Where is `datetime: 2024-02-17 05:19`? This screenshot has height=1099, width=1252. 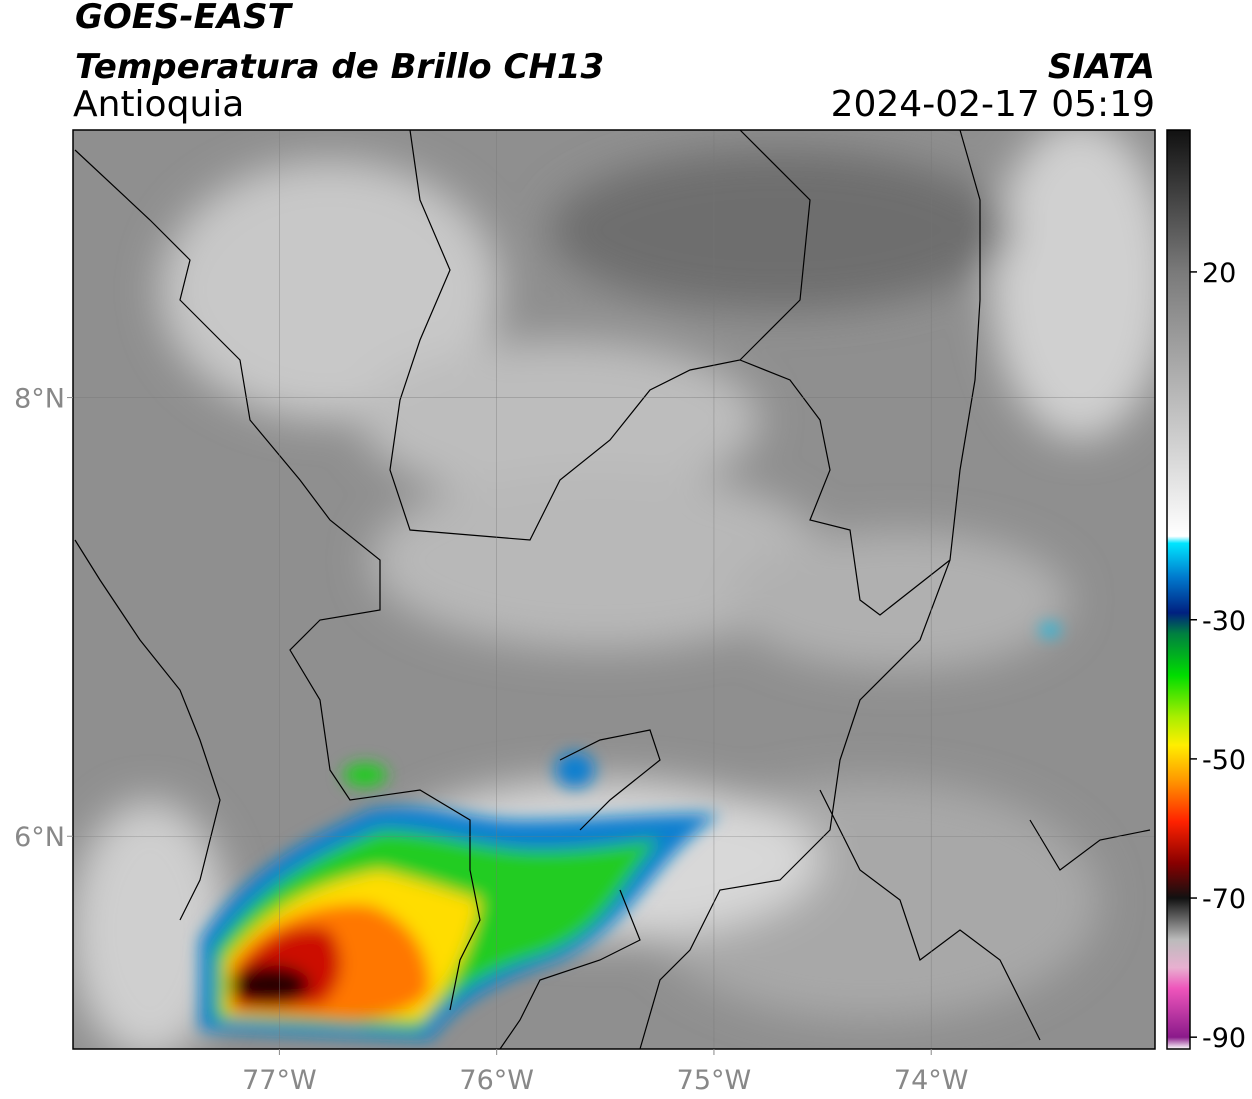 datetime: 2024-02-17 05:19 is located at coordinates (993, 104).